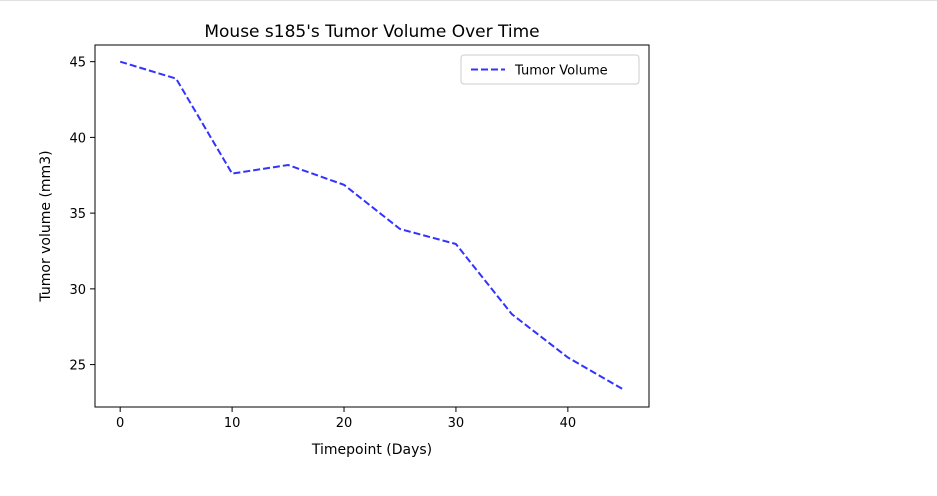 Image resolution: width=937 pixels, height=496 pixels. Describe the element at coordinates (371, 450) in the screenshot. I see `x-axis-label: Timepoint (Days)` at that location.